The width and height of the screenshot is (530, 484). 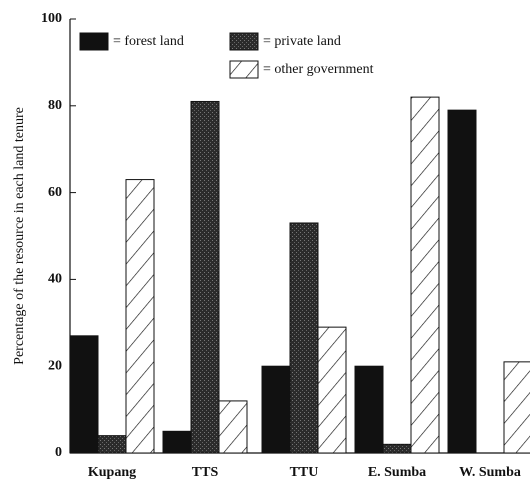 I want to click on legend-label: = other government, so click(x=318, y=69).